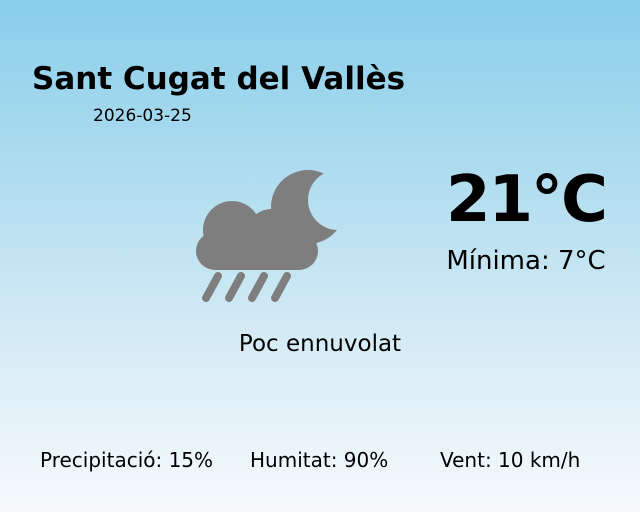 Image resolution: width=640 pixels, height=512 pixels. Describe the element at coordinates (526, 200) in the screenshot. I see `temperature-value: 21°C` at that location.